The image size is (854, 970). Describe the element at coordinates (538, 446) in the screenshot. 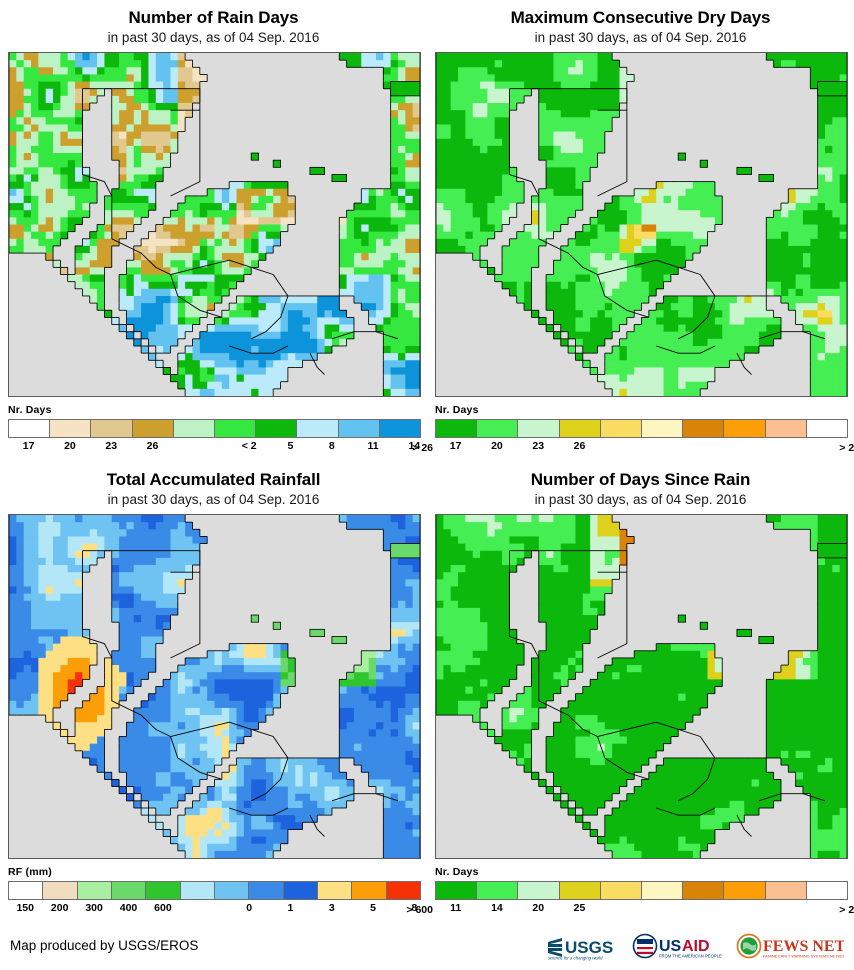

I see `legend-tick-7: 23` at that location.